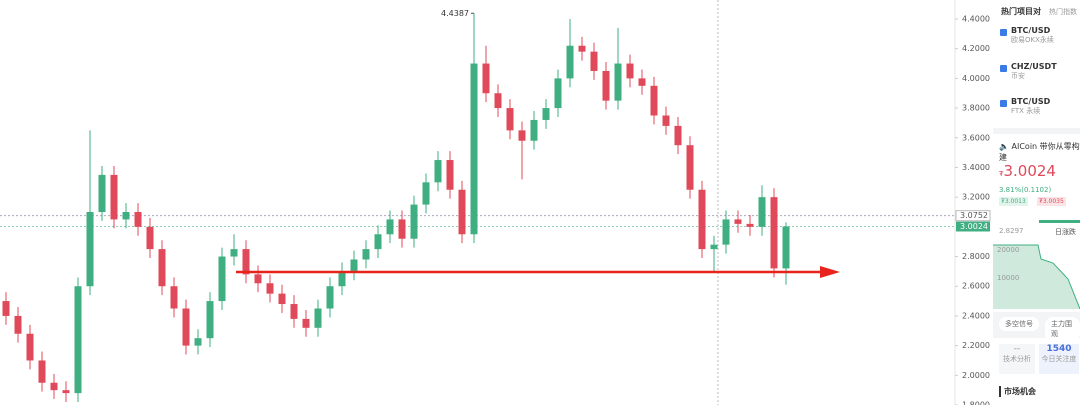  I want to click on tab: 热门指数, so click(1063, 12).